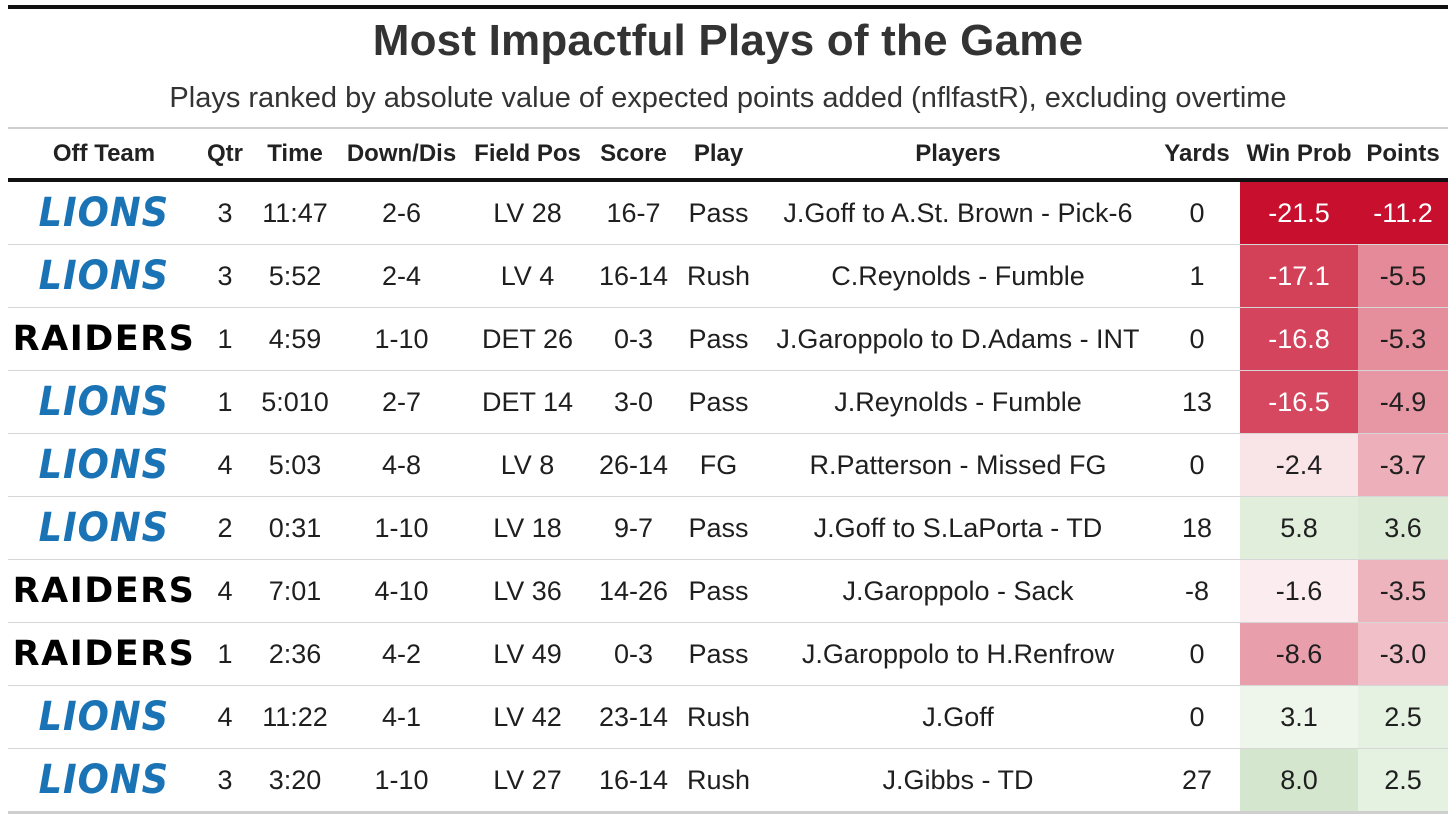 Image resolution: width=1456 pixels, height=825 pixels. What do you see at coordinates (295, 338) in the screenshot?
I see `time-cell: 4:59` at bounding box center [295, 338].